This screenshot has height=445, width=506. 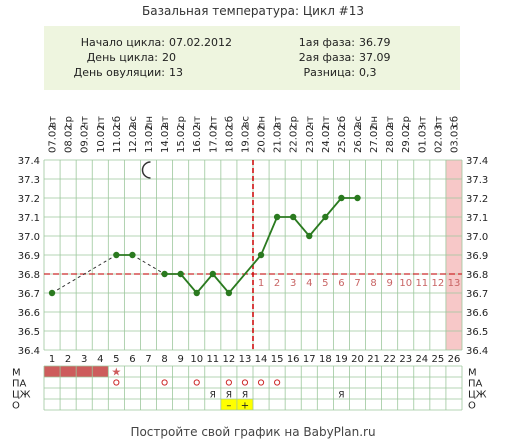 I want to click on ovulation-test-mark: –, so click(x=228, y=406).